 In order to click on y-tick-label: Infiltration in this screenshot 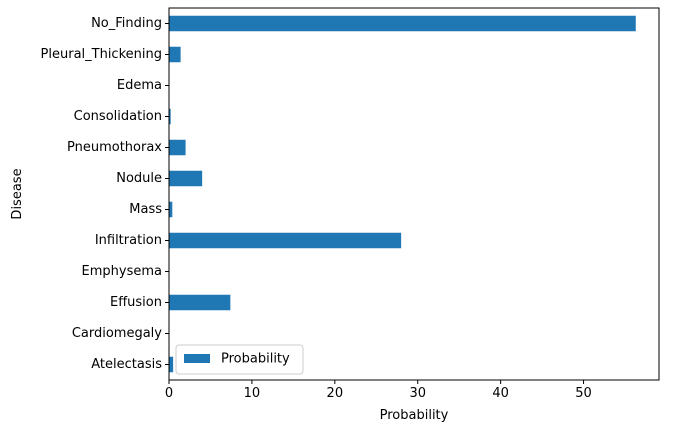, I will do `click(128, 240)`.